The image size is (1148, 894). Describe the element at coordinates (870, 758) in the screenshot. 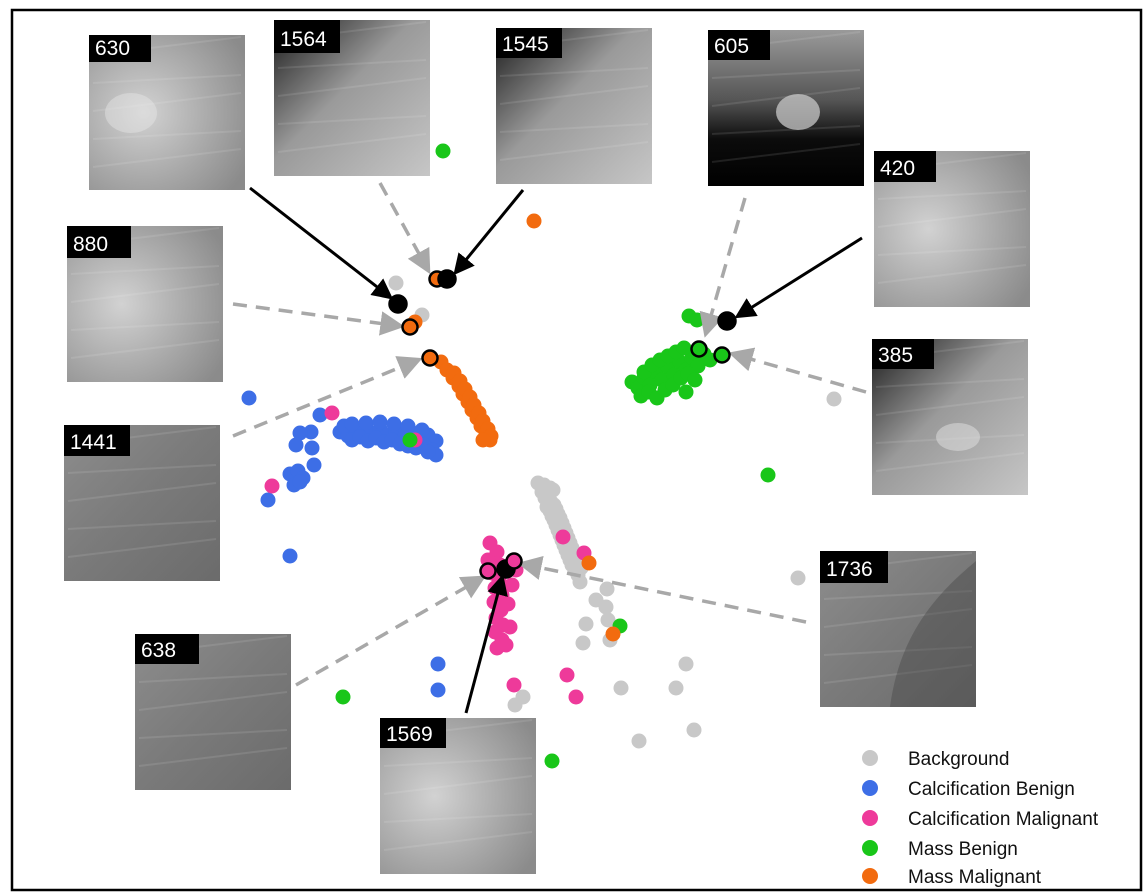

I see `legend-marker-background` at that location.